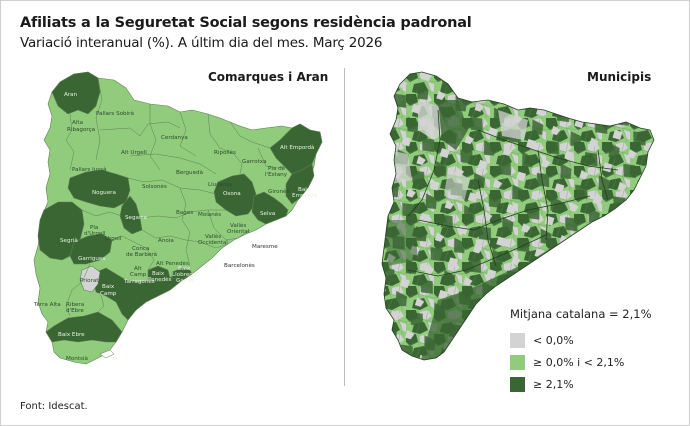  I want to click on legend-label: ≥ 0,0% i < 2,1%, so click(579, 362).